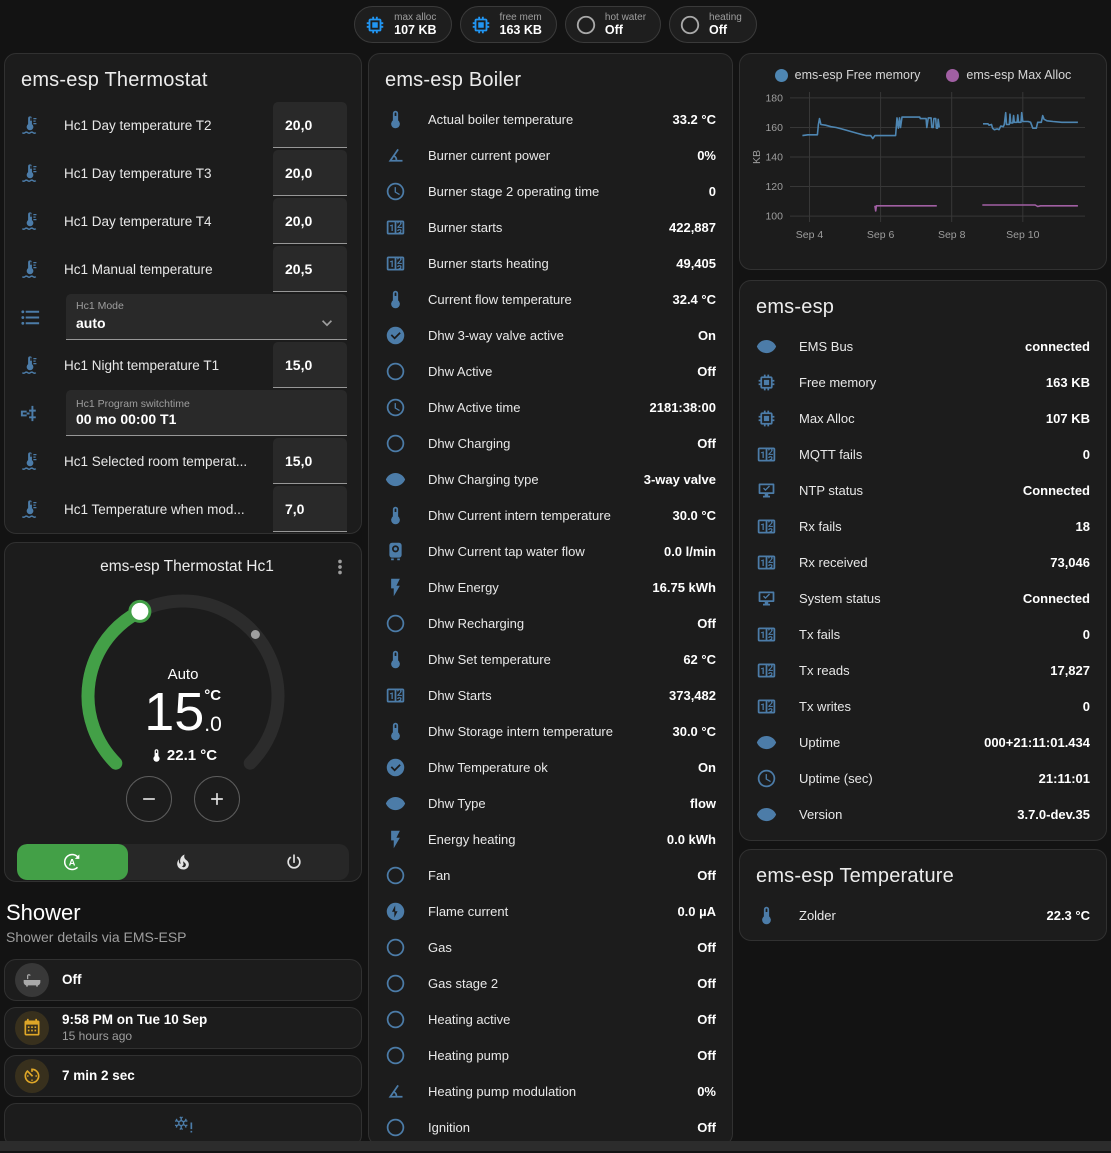  I want to click on entity-row: Dhw Set temperature 62 °C, so click(550, 659).